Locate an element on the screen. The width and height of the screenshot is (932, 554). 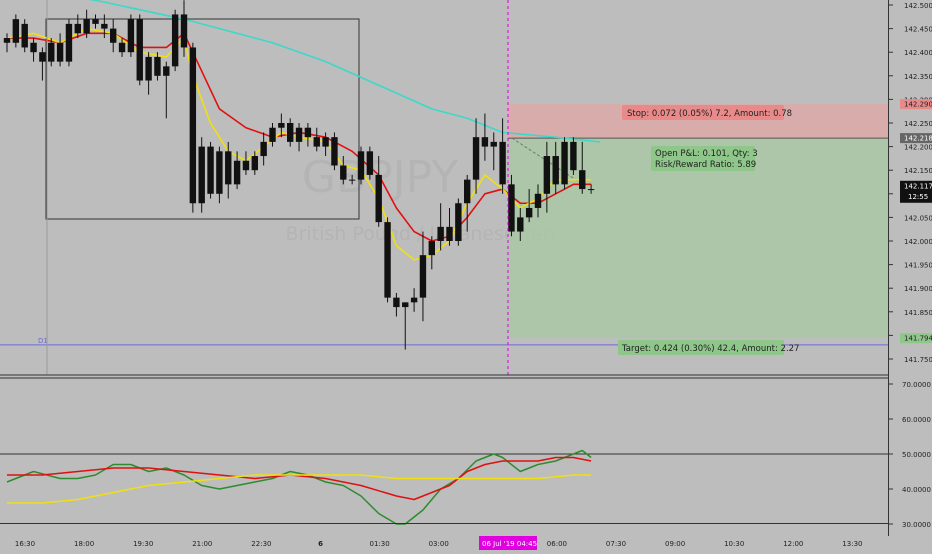
target-zone is located at coordinates (698, 238).